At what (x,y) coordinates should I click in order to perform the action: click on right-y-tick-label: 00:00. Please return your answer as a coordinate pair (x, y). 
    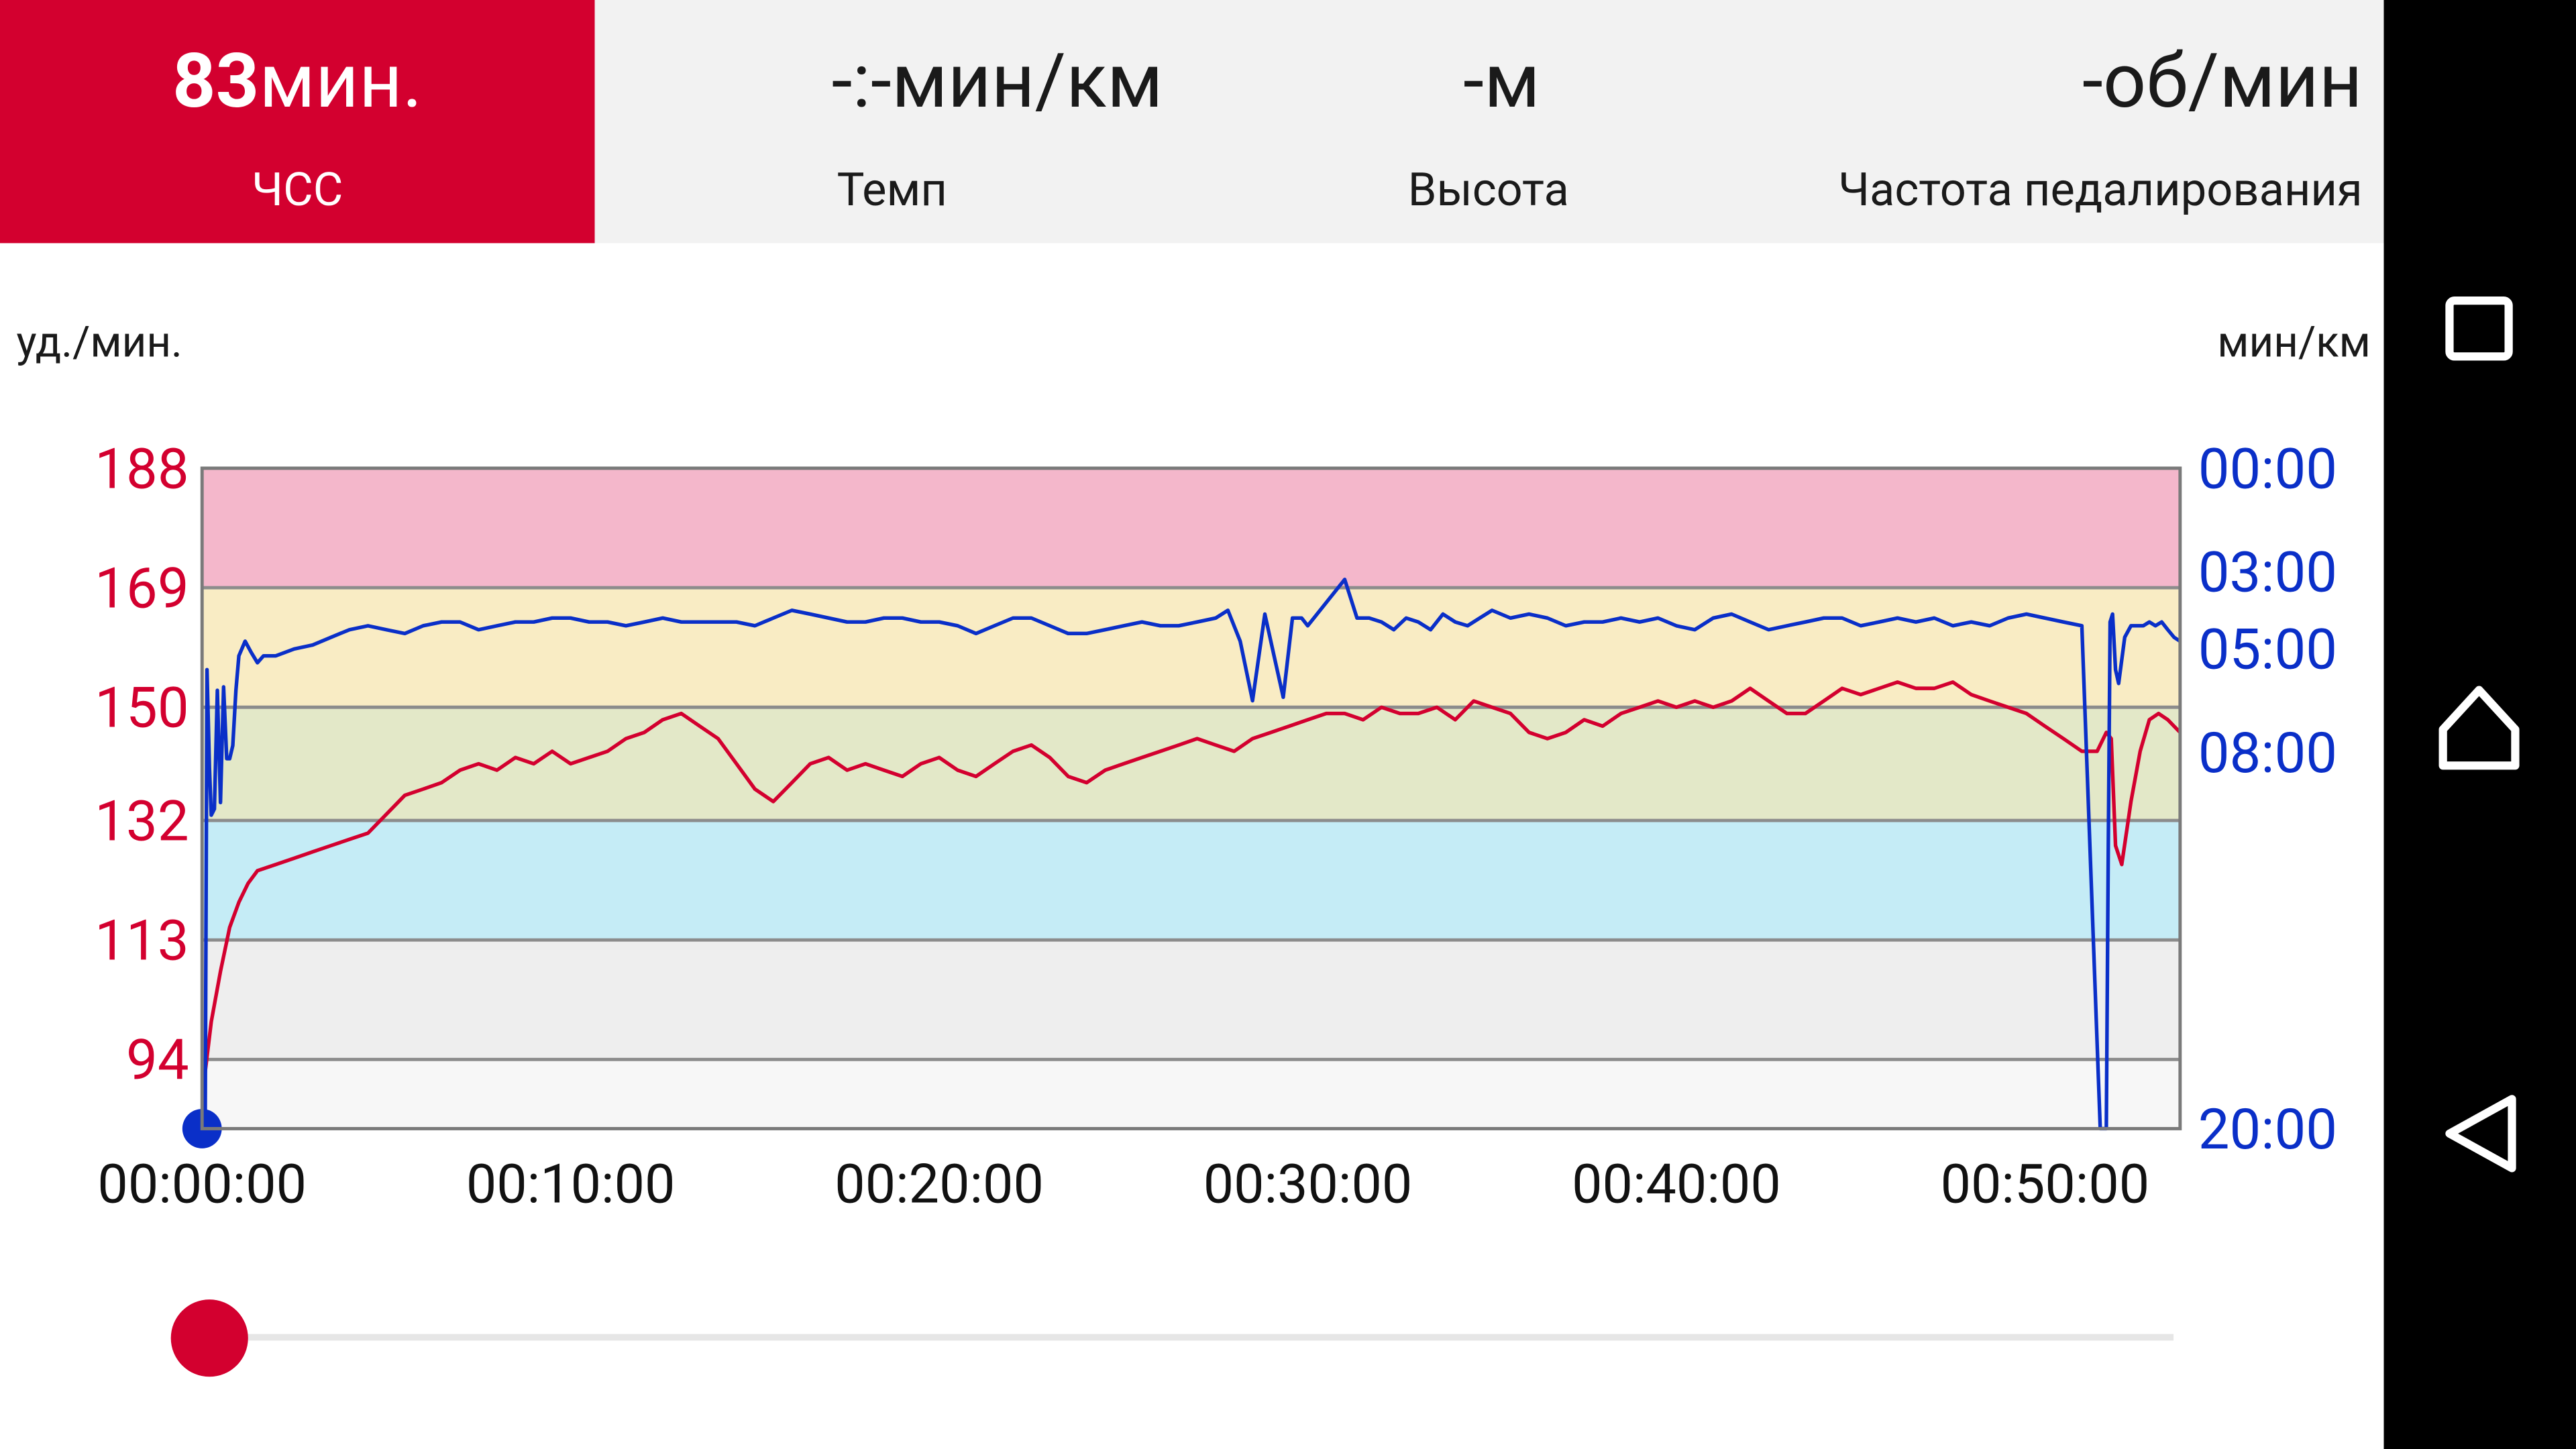
    Looking at the image, I should click on (2267, 469).